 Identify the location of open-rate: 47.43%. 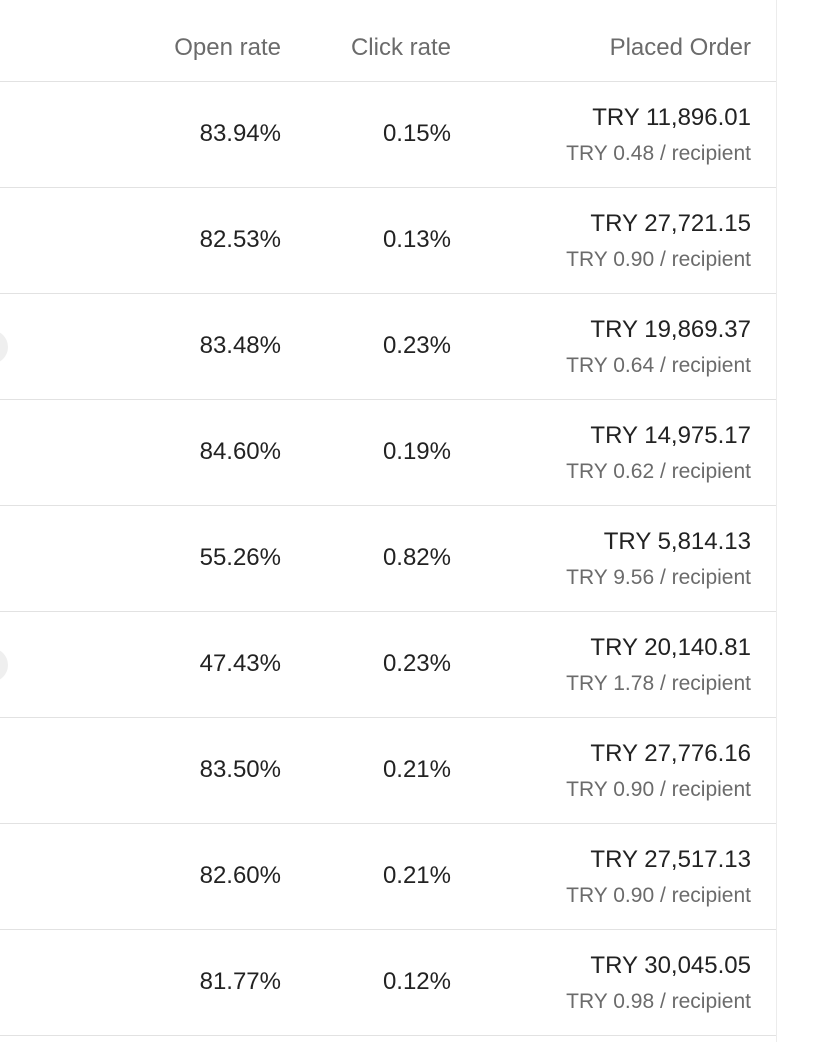
(240, 663).